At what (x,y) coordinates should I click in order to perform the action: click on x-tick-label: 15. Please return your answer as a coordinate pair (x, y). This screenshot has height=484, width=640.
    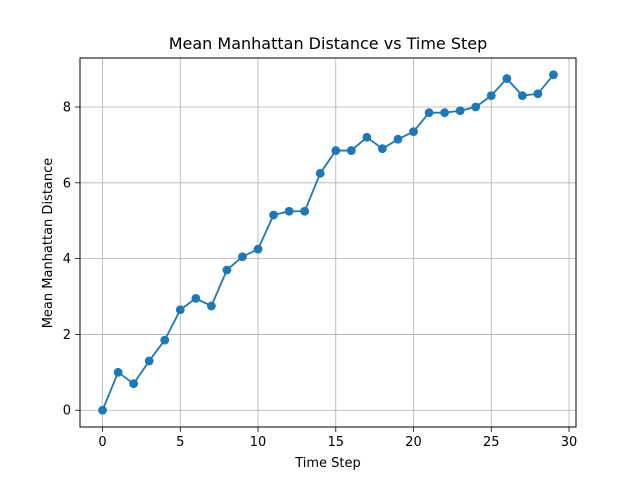
    Looking at the image, I should click on (336, 442).